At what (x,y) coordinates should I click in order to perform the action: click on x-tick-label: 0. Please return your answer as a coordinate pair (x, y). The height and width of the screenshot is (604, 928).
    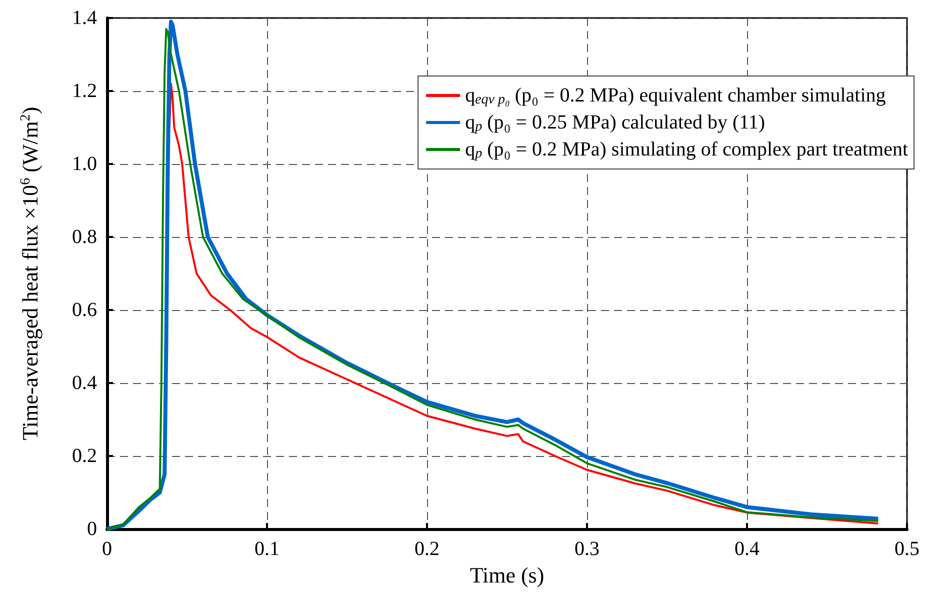
    Looking at the image, I should click on (107, 549).